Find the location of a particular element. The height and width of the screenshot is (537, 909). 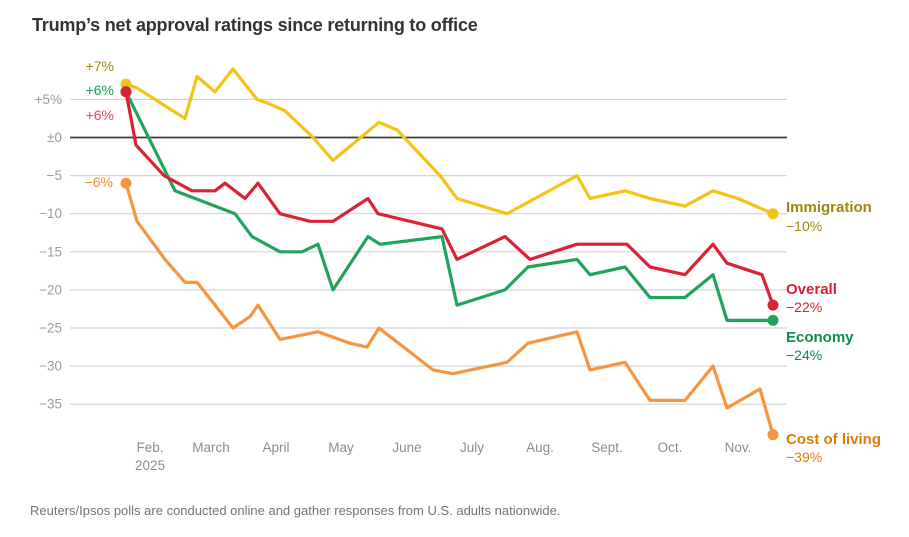

y-tick-label: −30 is located at coordinates (50, 366).